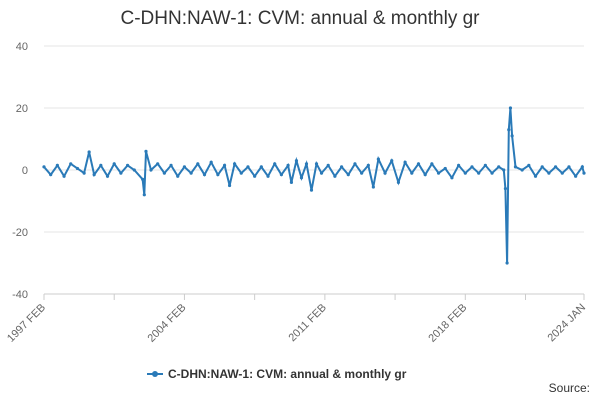 The width and height of the screenshot is (600, 400). What do you see at coordinates (25, 171) in the screenshot?
I see `y-tick-label: 0` at bounding box center [25, 171].